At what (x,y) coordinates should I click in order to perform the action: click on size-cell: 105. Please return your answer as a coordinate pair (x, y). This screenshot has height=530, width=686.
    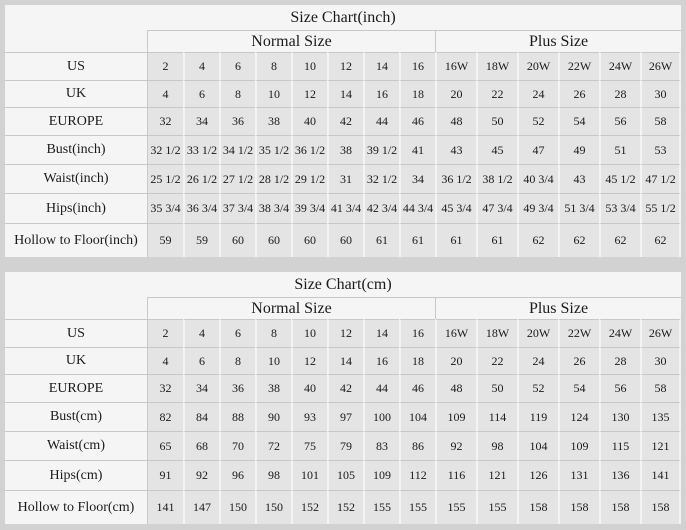
    Looking at the image, I should click on (345, 475).